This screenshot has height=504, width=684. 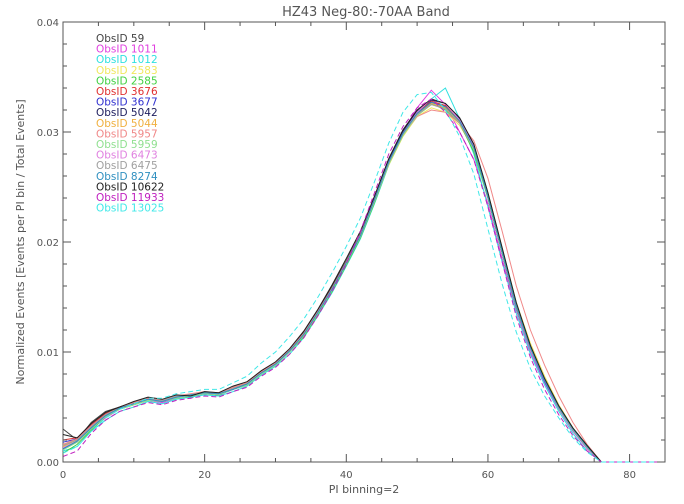 What do you see at coordinates (204, 475) in the screenshot?
I see `x-tick-label: 20` at bounding box center [204, 475].